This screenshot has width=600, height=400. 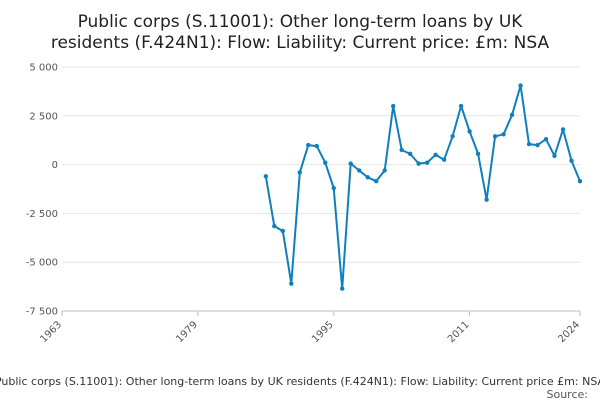 I want to click on x-tick-label: 2024, so click(x=569, y=332).